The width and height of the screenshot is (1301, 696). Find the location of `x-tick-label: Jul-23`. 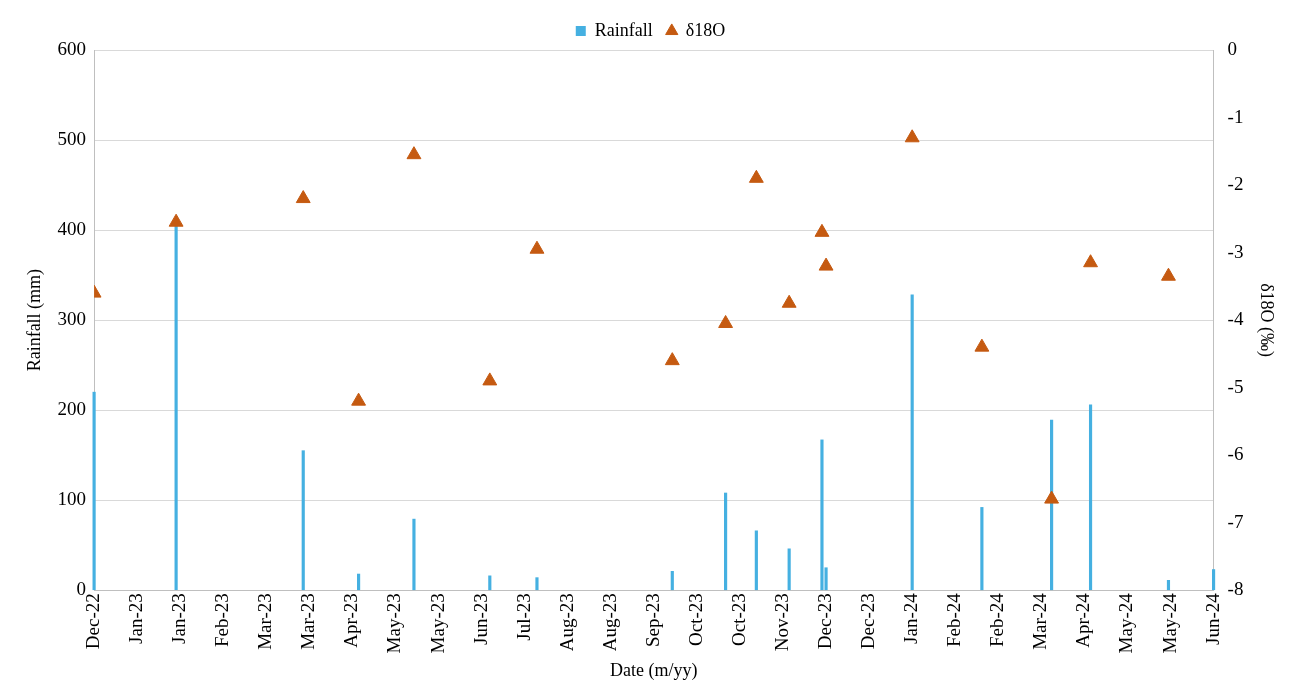

x-tick-label: Jul-23 is located at coordinates (523, 617).